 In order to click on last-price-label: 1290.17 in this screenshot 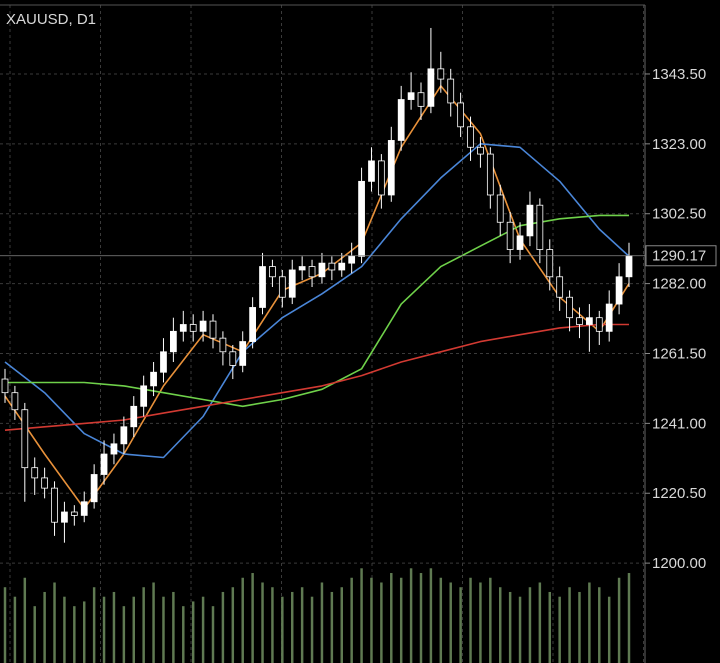, I will do `click(679, 256)`.